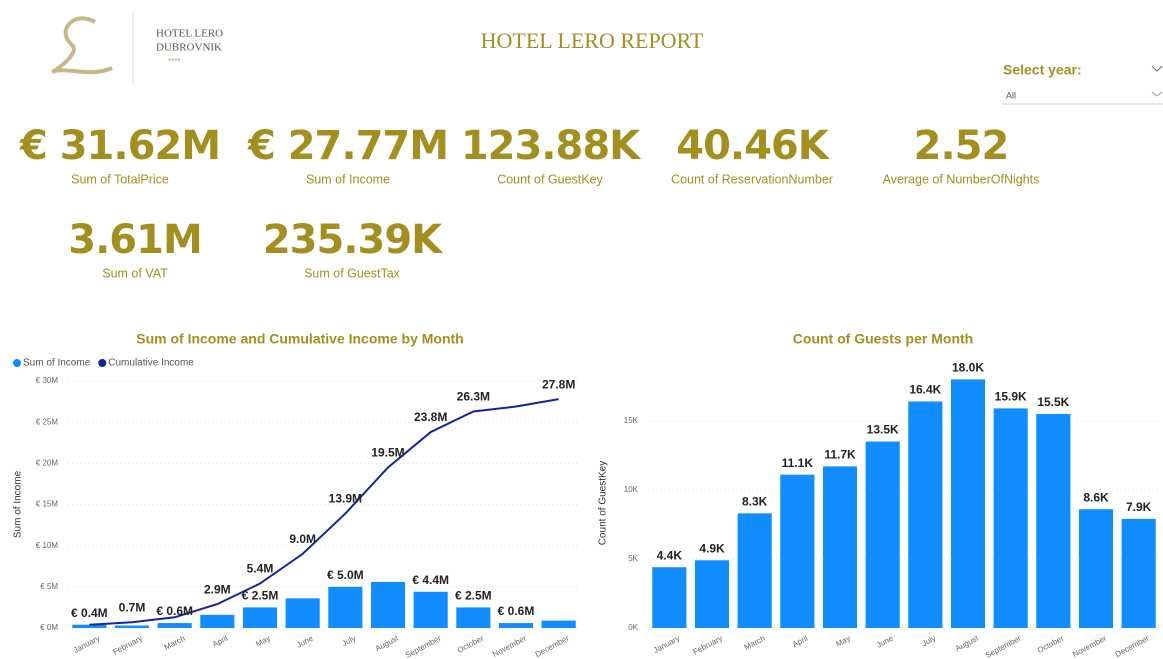 The width and height of the screenshot is (1163, 659). Describe the element at coordinates (961, 179) in the screenshot. I see `kpi-label: Average of NumberOfNights` at that location.